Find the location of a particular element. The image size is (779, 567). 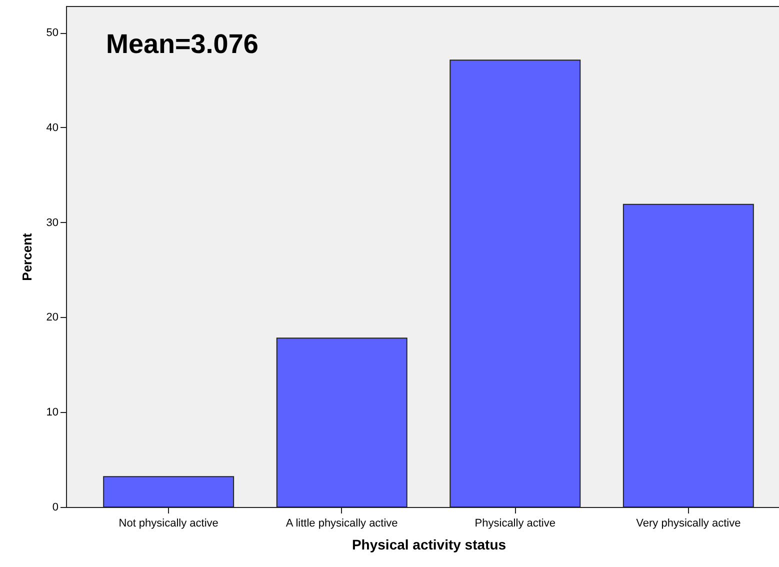

y-tick-label: 50 is located at coordinates (52, 33).